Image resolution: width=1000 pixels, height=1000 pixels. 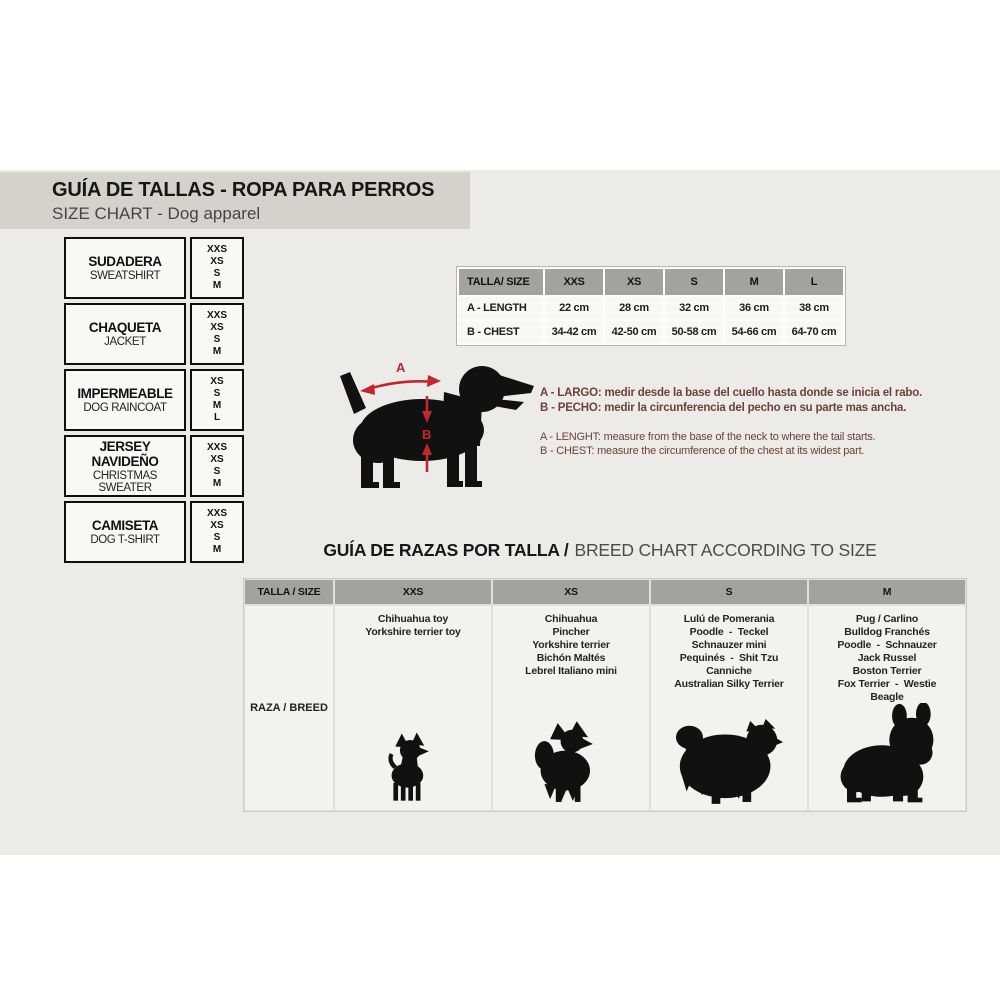 I want to click on garment-name-es: JERSEY NAVIDEÑO, so click(x=125, y=453).